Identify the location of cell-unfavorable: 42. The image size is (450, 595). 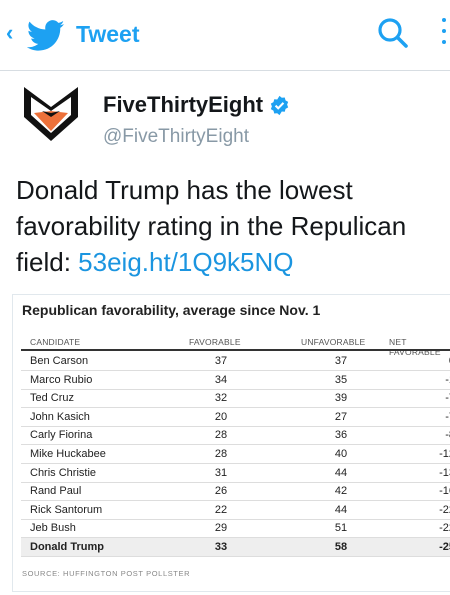
(341, 491).